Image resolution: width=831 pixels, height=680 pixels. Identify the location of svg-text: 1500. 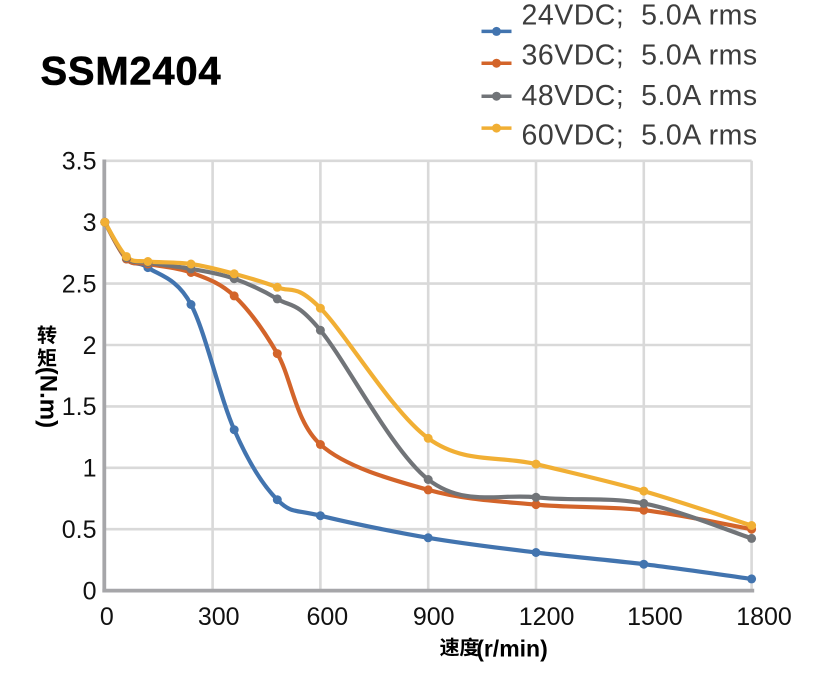
(655, 617).